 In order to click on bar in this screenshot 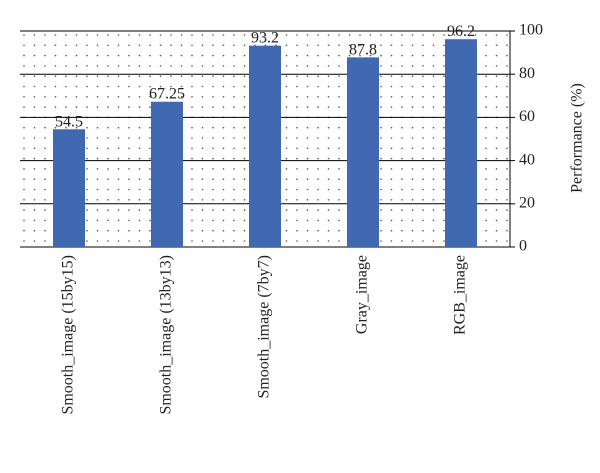, I will do `click(363, 152)`.